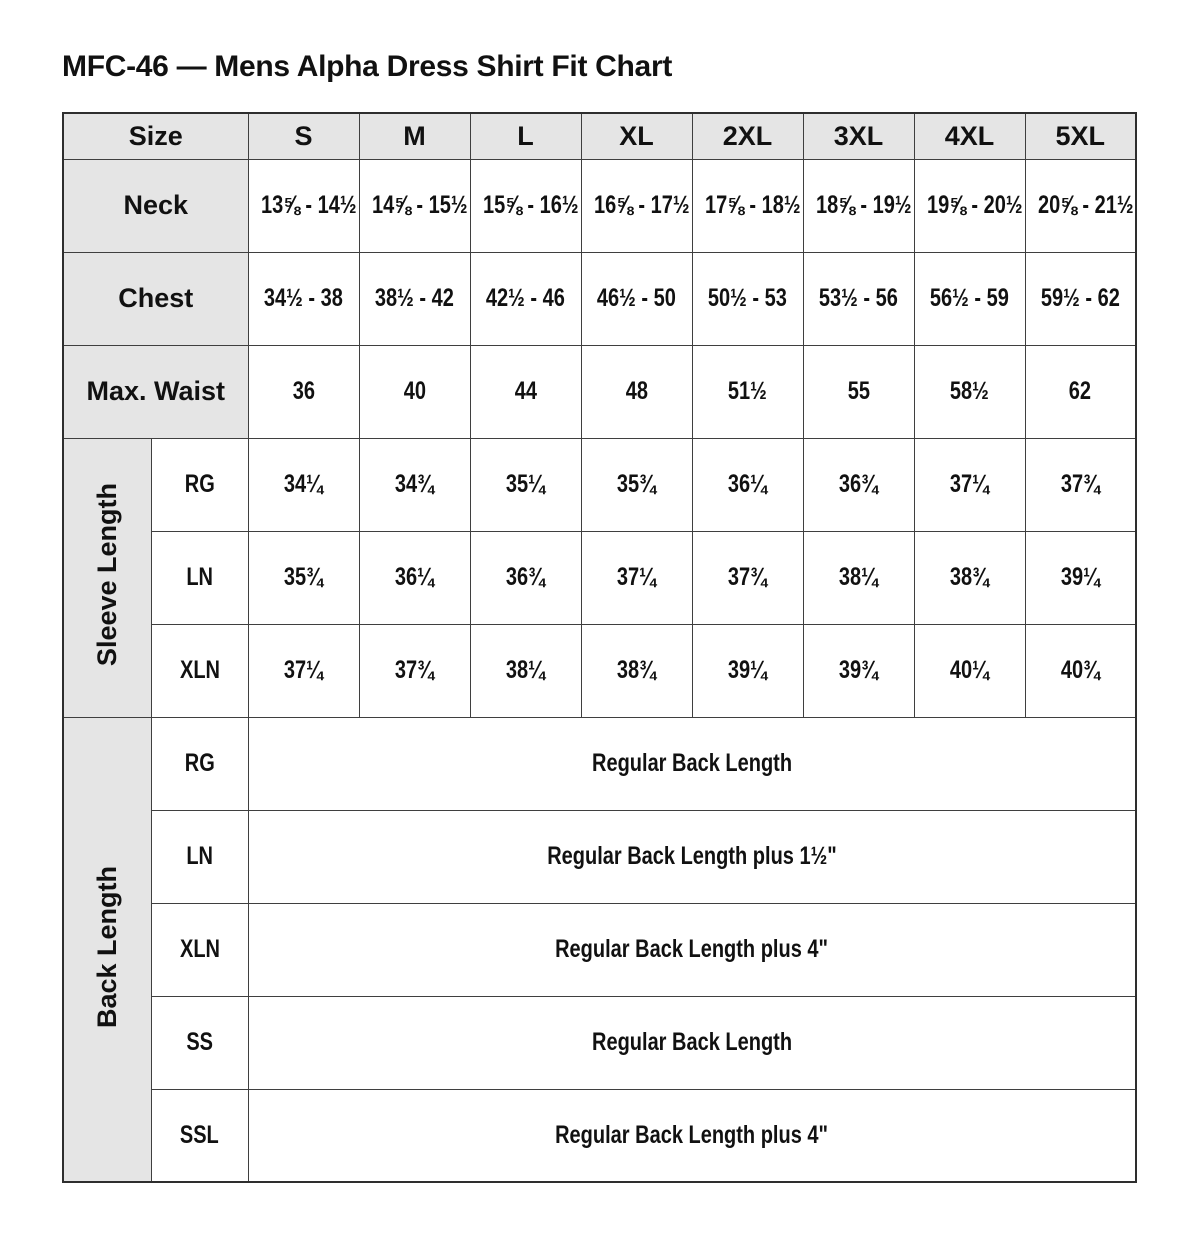 The image size is (1200, 1259). I want to click on sleeve-xln-l: 38¼, so click(525, 670).